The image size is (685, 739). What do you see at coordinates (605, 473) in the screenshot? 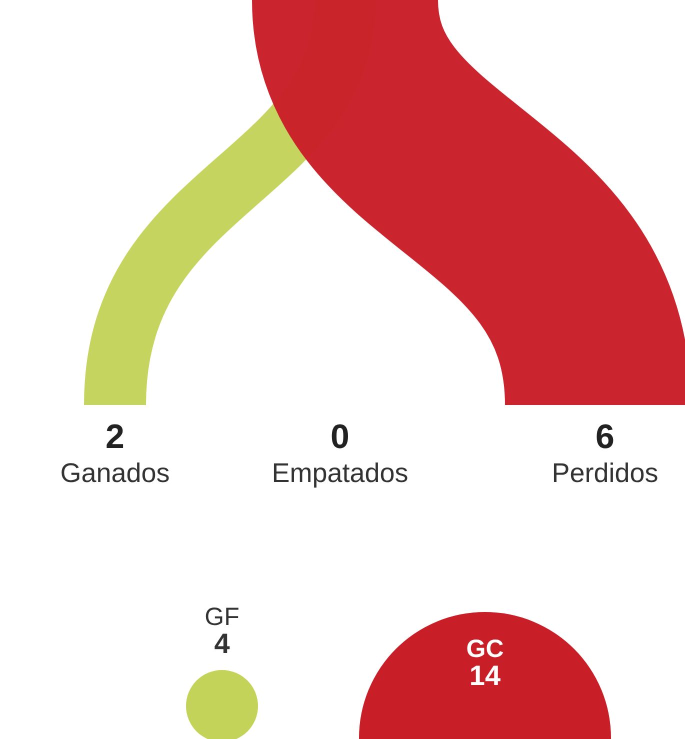
I see `category-label: Perdidos` at bounding box center [605, 473].